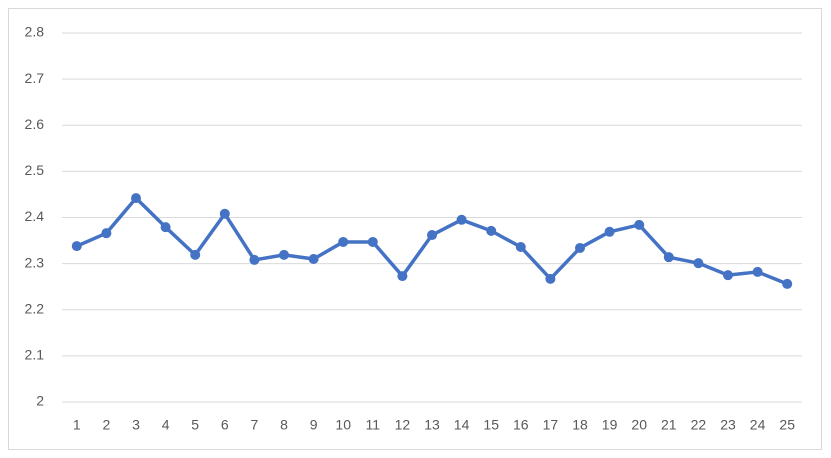  I want to click on x-tick-label: 10, so click(343, 425).